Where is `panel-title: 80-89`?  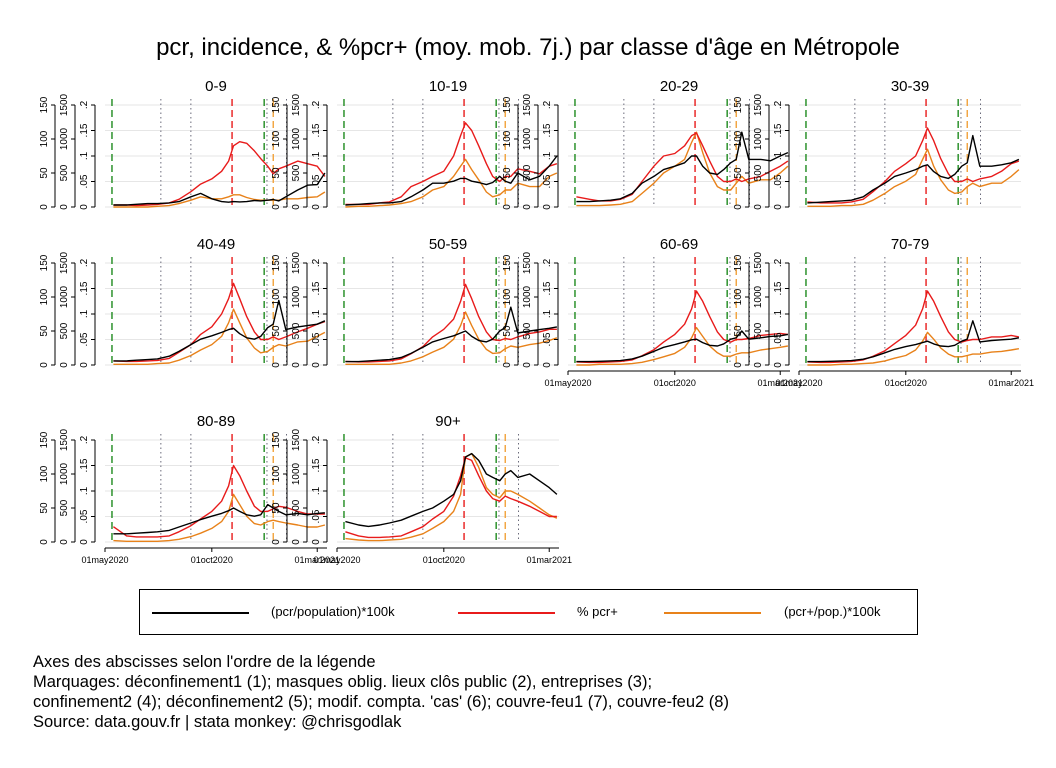
panel-title: 80-89 is located at coordinates (216, 421).